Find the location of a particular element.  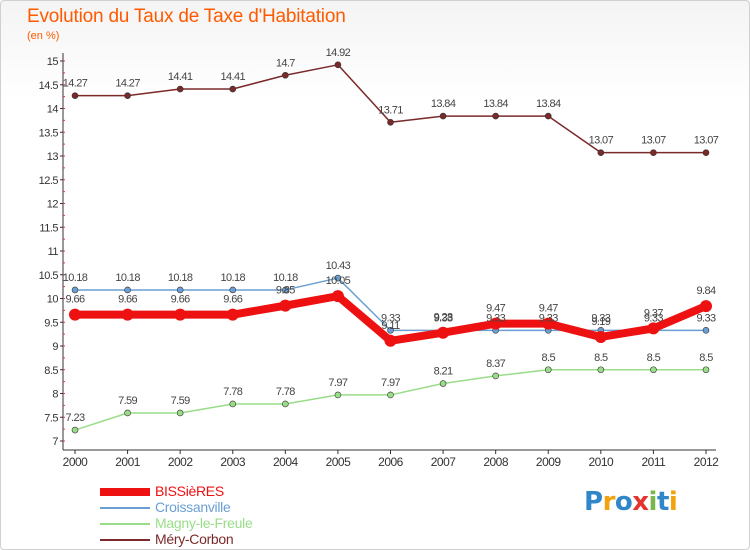

y-tick-label: 9.5 is located at coordinates (51, 323).